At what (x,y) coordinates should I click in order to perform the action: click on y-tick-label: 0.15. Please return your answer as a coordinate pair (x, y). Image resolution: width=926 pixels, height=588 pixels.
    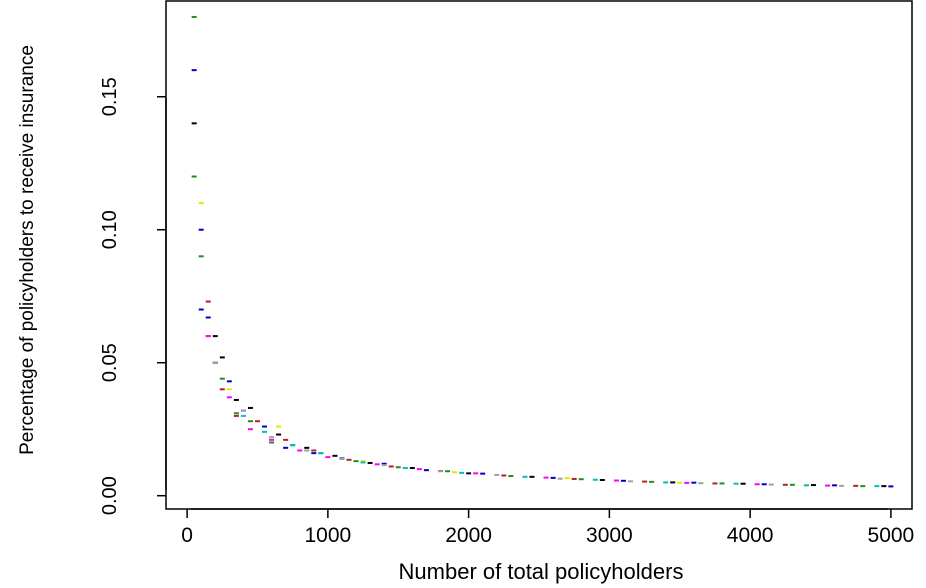
    Looking at the image, I should click on (110, 96).